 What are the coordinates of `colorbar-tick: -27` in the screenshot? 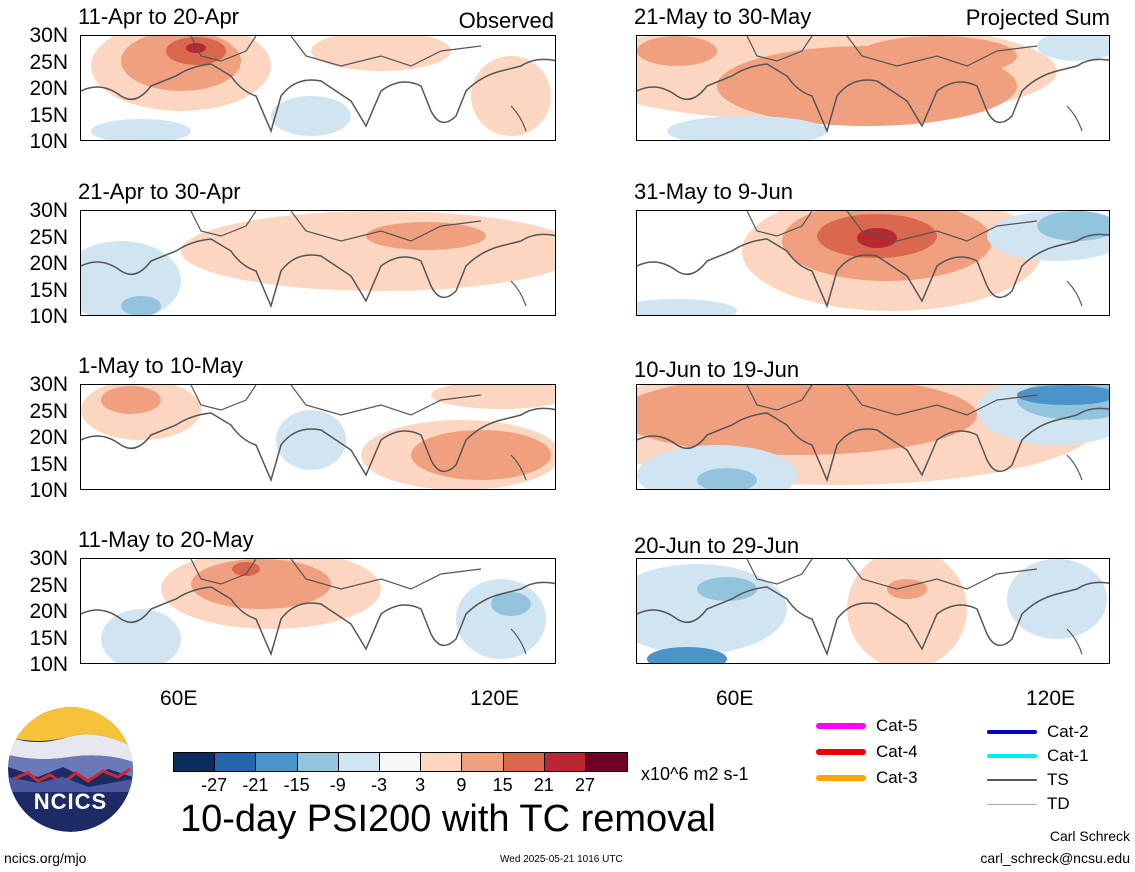 It's located at (214, 785).